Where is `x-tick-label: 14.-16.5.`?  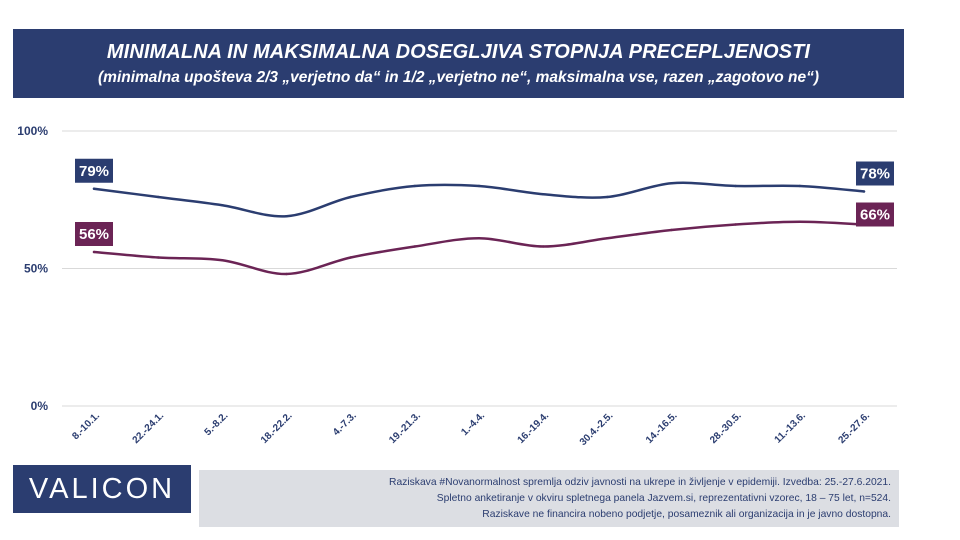
x-tick-label: 14.-16.5. is located at coordinates (662, 428).